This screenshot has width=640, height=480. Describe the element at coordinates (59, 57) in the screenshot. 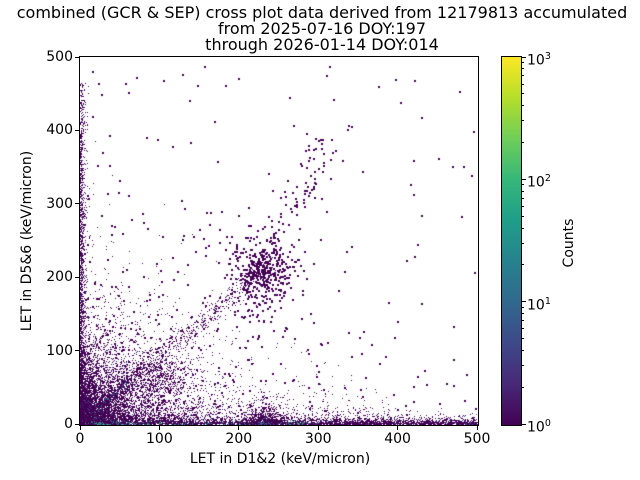

I see `y-tick-label: 500` at that location.